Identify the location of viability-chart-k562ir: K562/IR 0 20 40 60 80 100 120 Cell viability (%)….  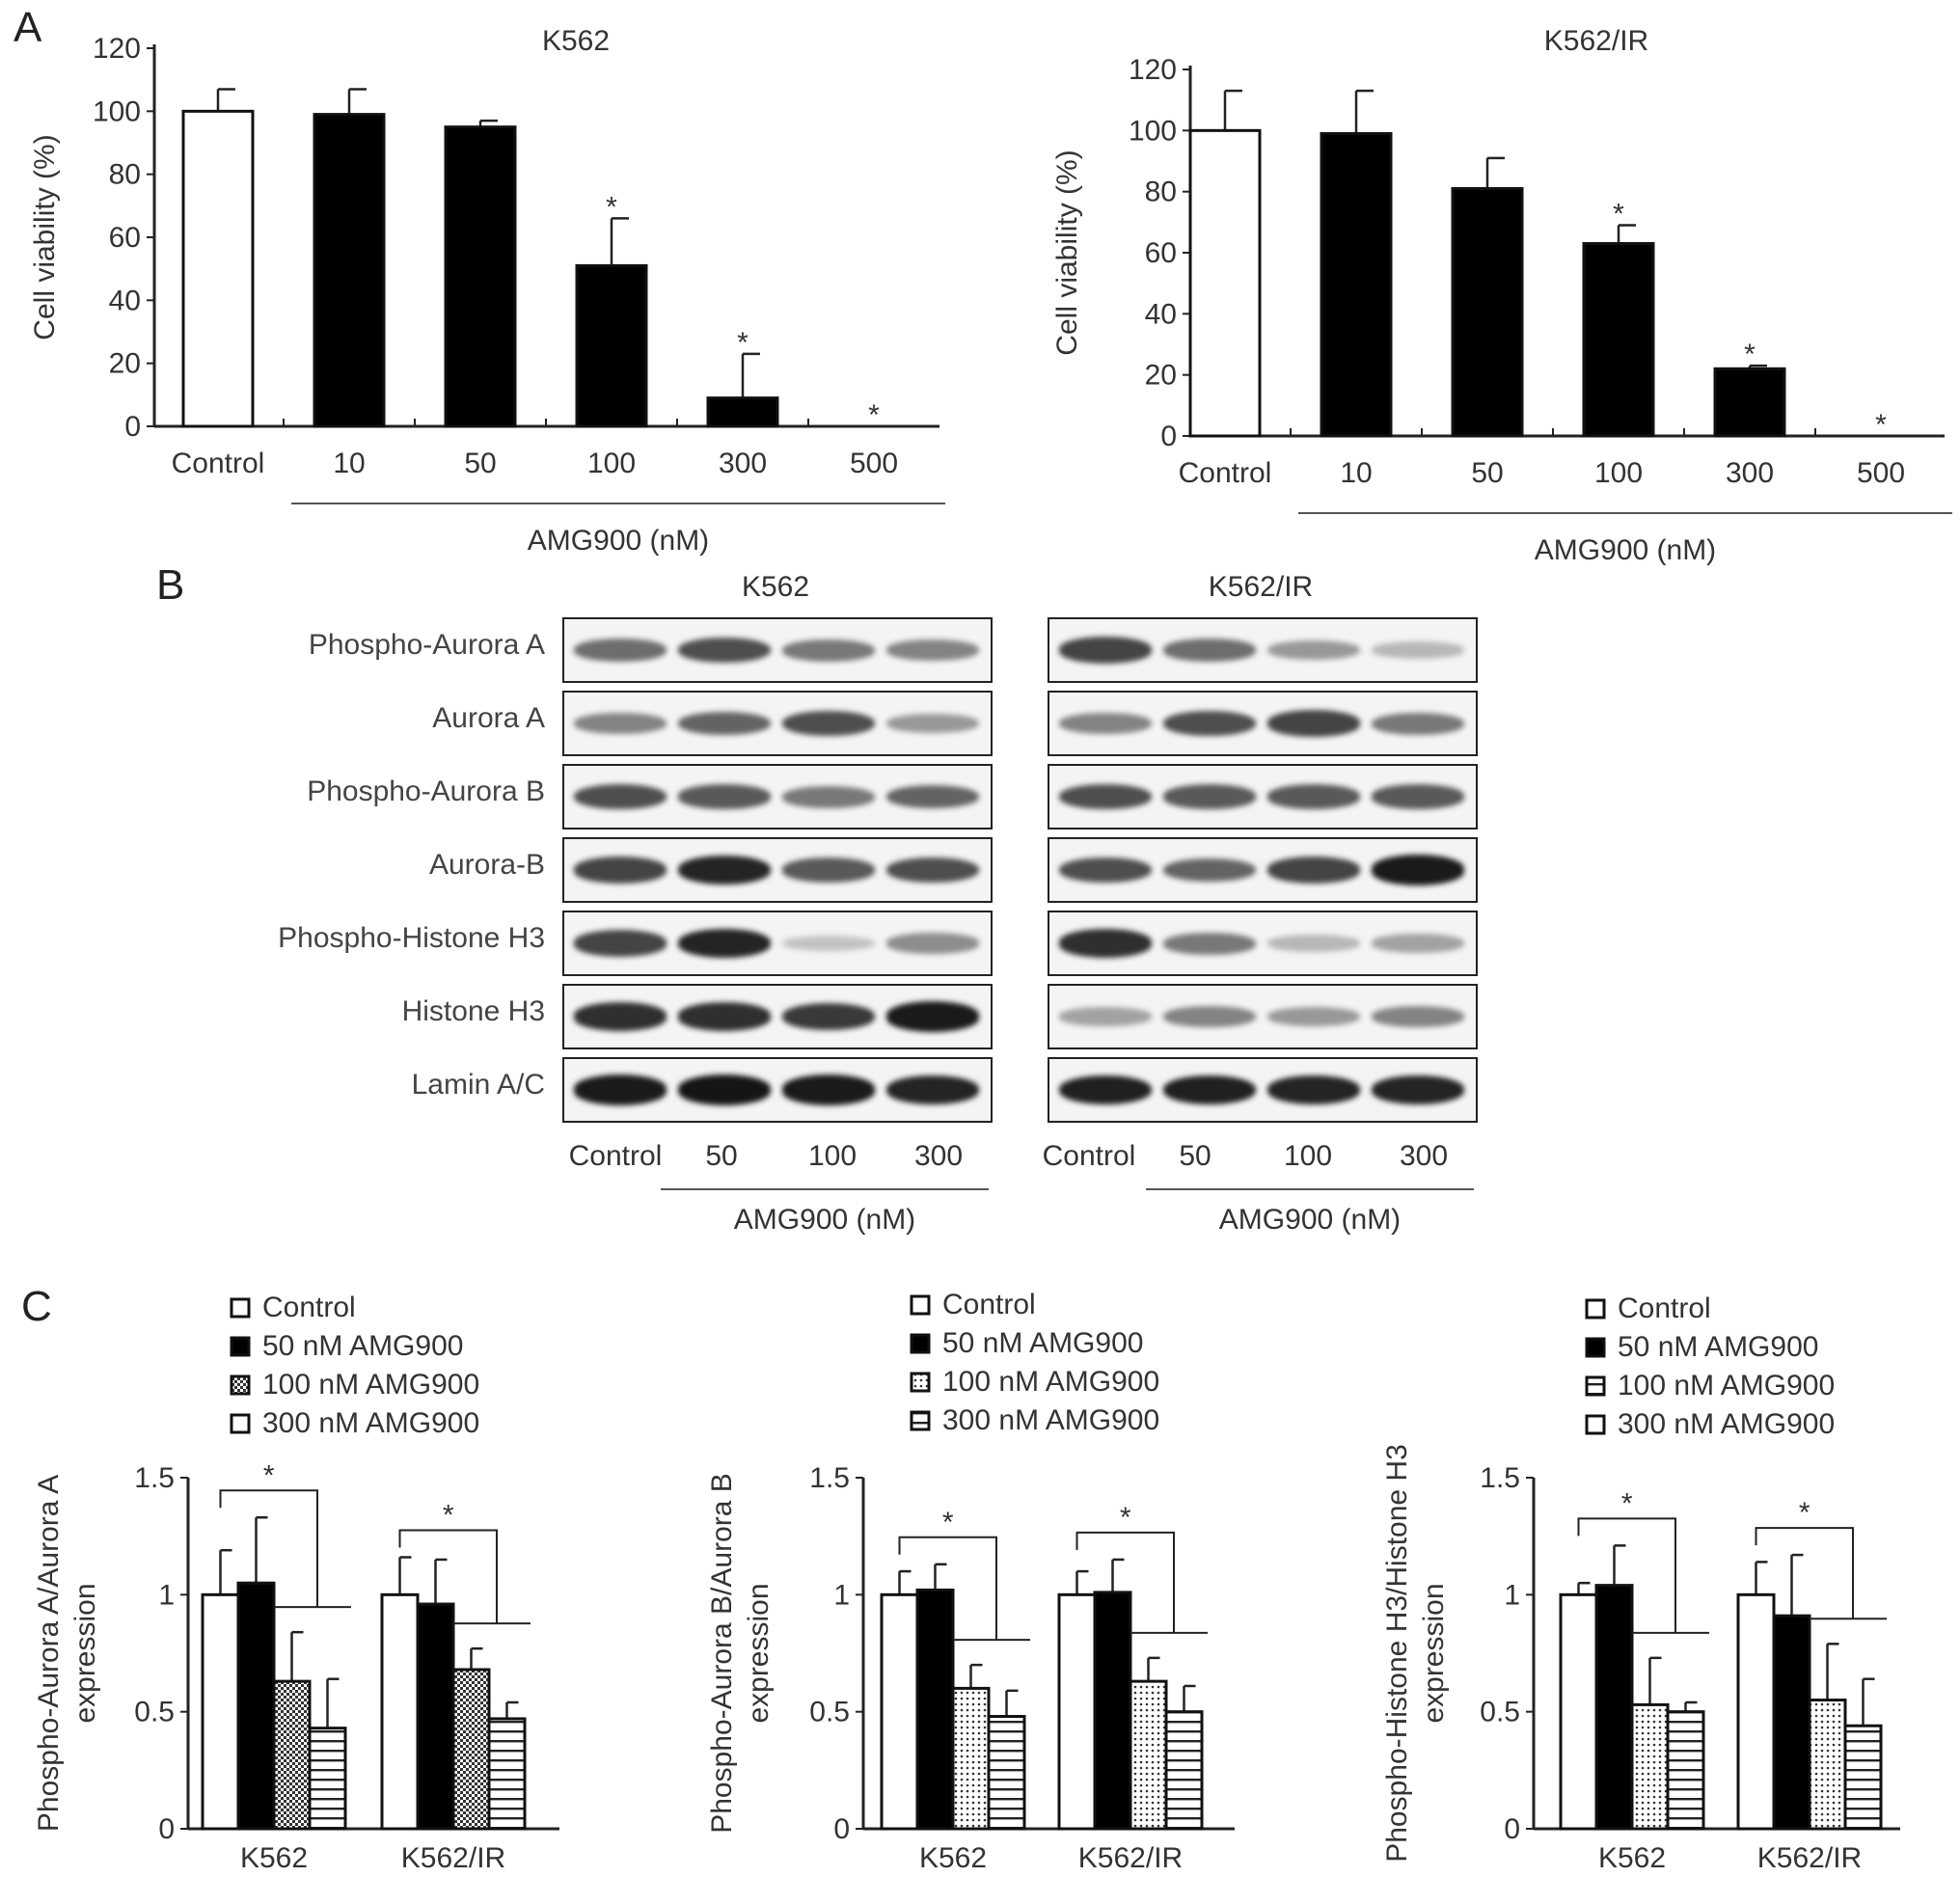
(1501, 295).